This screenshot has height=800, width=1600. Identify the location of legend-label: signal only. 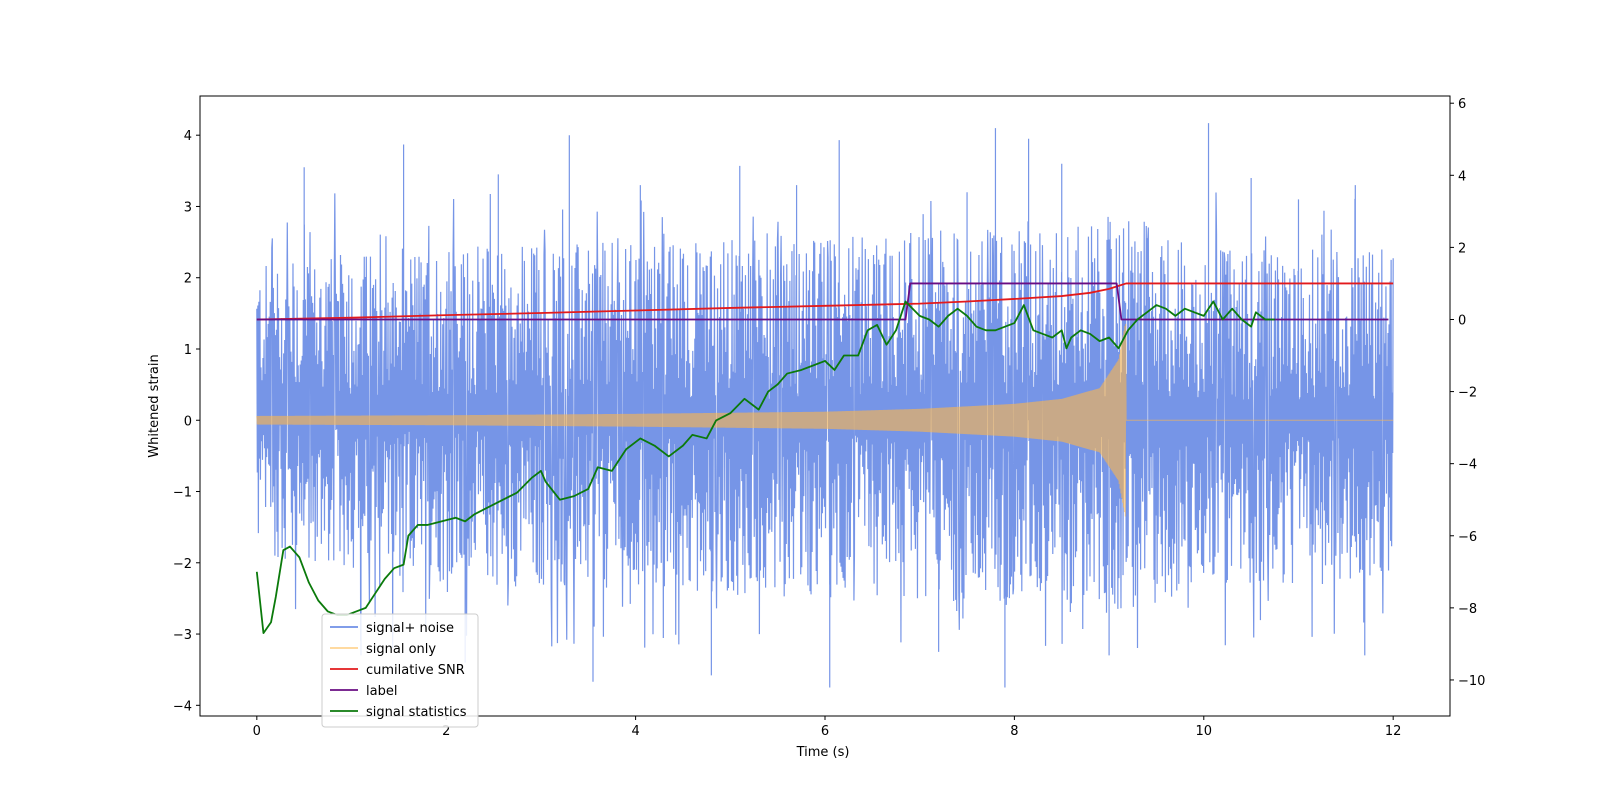
(401, 649).